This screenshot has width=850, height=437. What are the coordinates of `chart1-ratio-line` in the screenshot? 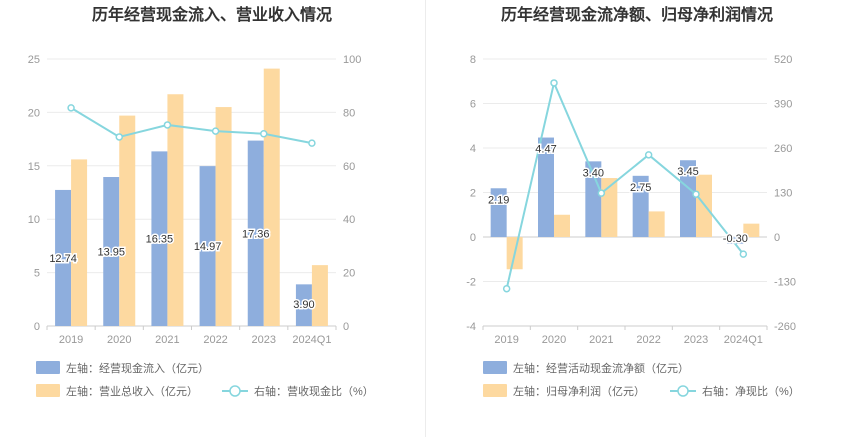 It's located at (191, 126).